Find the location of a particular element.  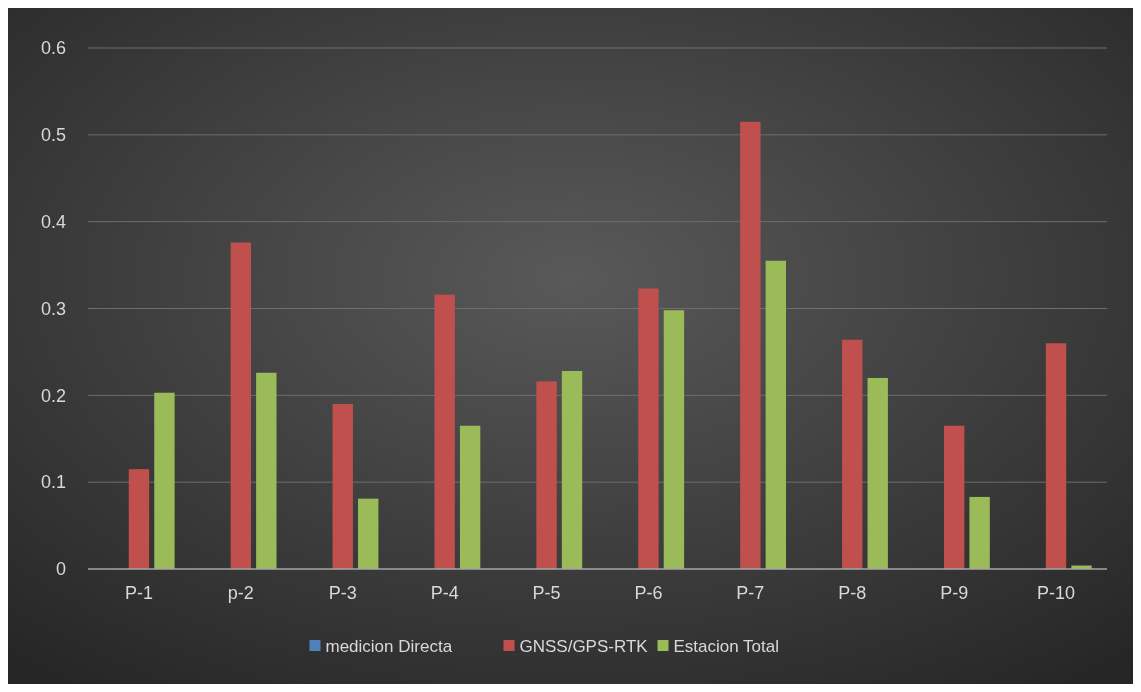

y-tick-label: 0.3 is located at coordinates (53, 308).